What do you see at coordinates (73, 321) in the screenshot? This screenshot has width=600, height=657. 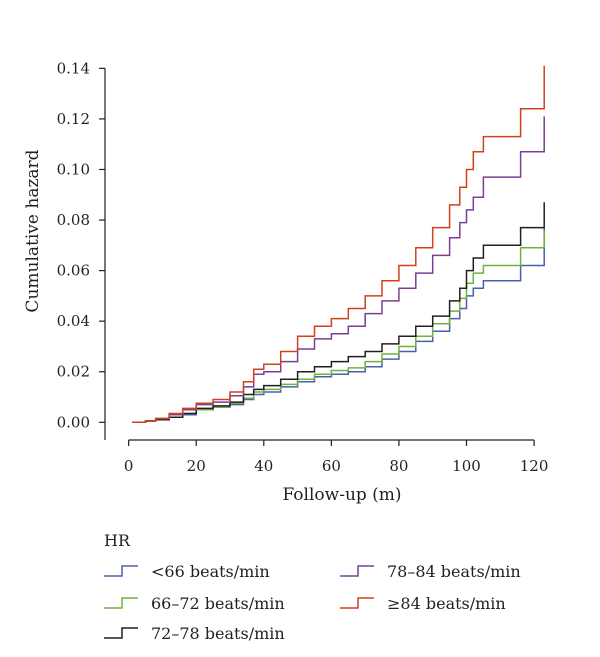 I see `y-tick-label: 0.04` at bounding box center [73, 321].